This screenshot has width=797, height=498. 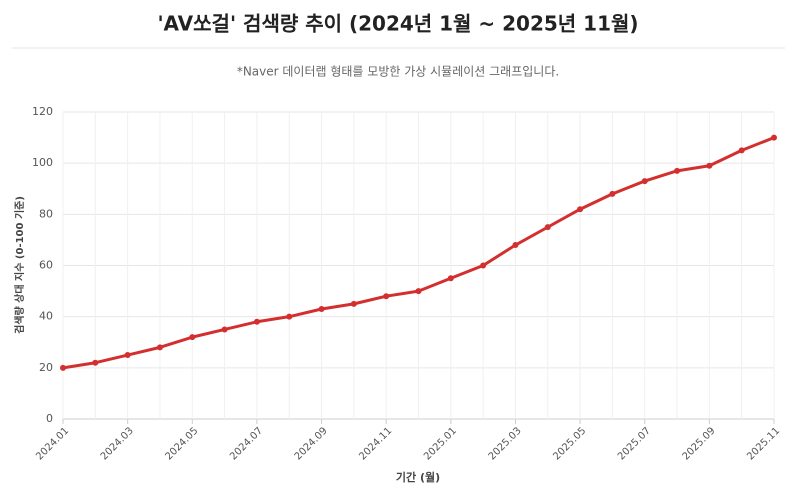 I want to click on x-axis-label: 기간 (월), so click(x=418, y=477).